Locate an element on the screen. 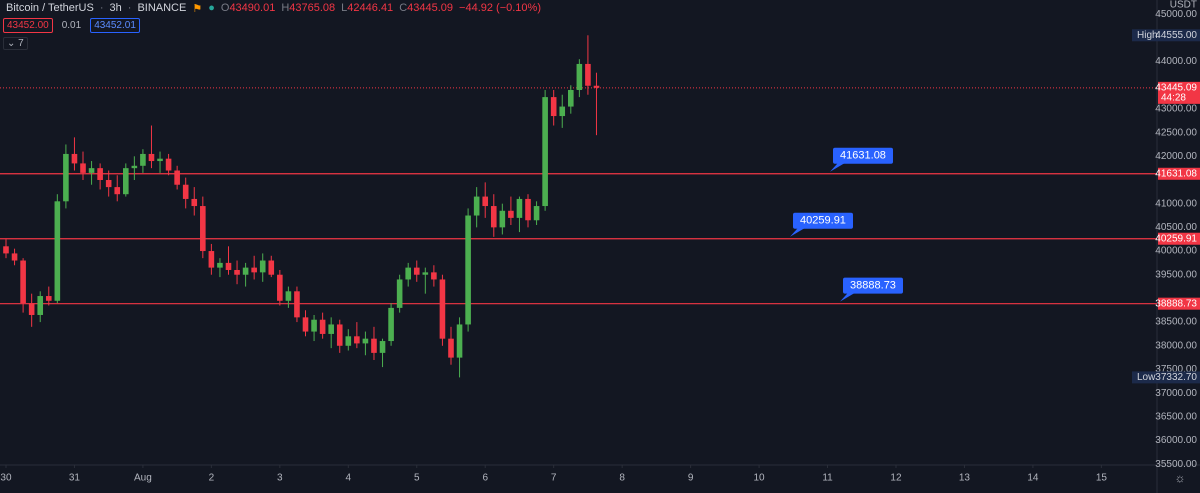 The width and height of the screenshot is (1200, 493). symbol: Bitcoin / TetherUS is located at coordinates (50, 8).